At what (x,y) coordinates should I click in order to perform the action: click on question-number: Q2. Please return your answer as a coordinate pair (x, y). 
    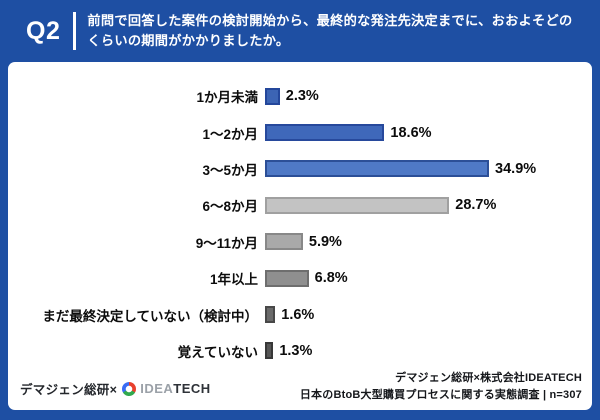
    Looking at the image, I should click on (43, 30).